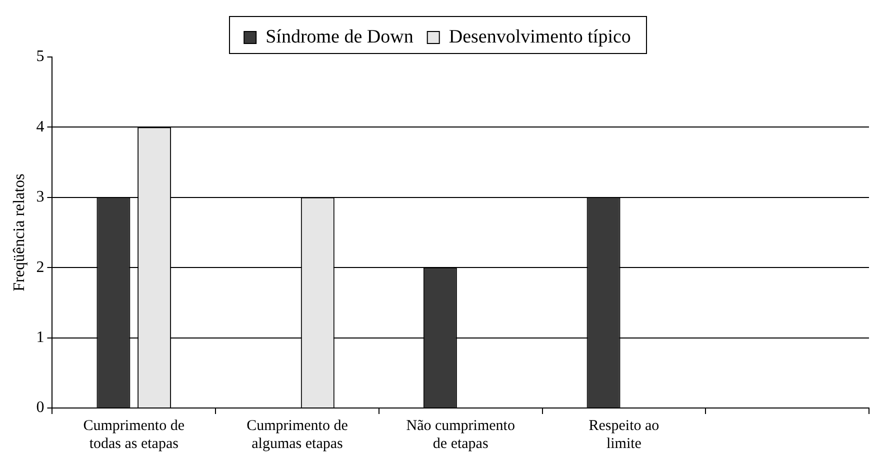 This screenshot has width=871, height=458. Describe the element at coordinates (460, 435) in the screenshot. I see `x-tick-label: Não cumprimento de etapas` at that location.